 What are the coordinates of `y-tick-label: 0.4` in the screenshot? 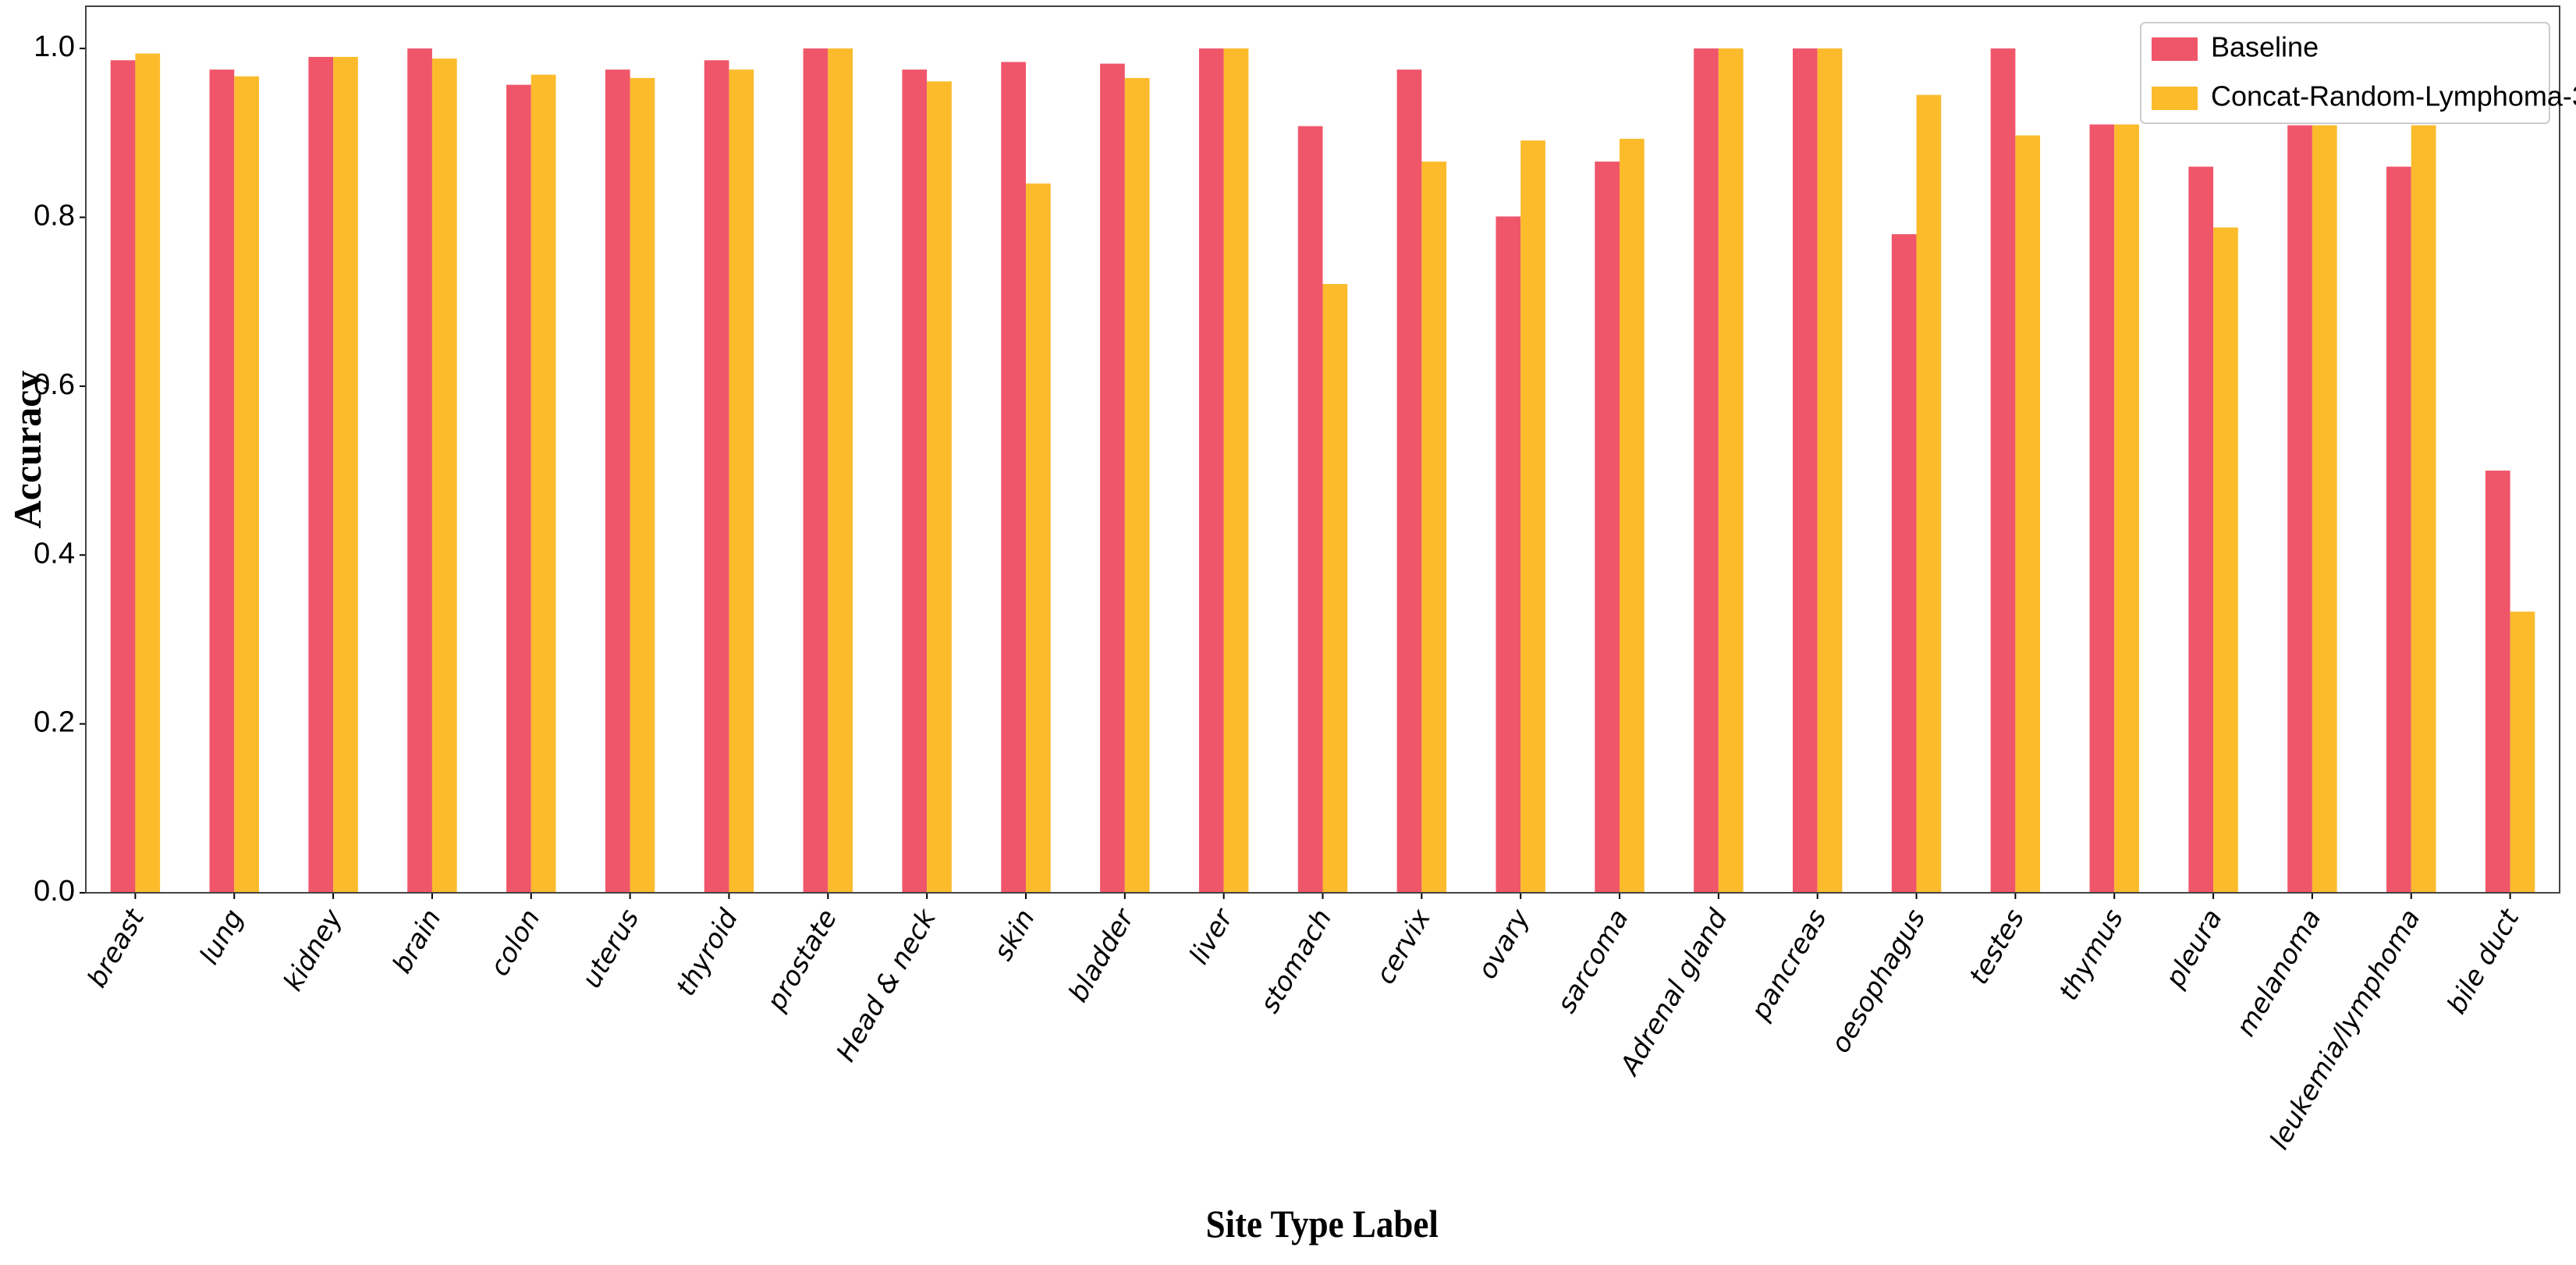 It's located at (54, 553).